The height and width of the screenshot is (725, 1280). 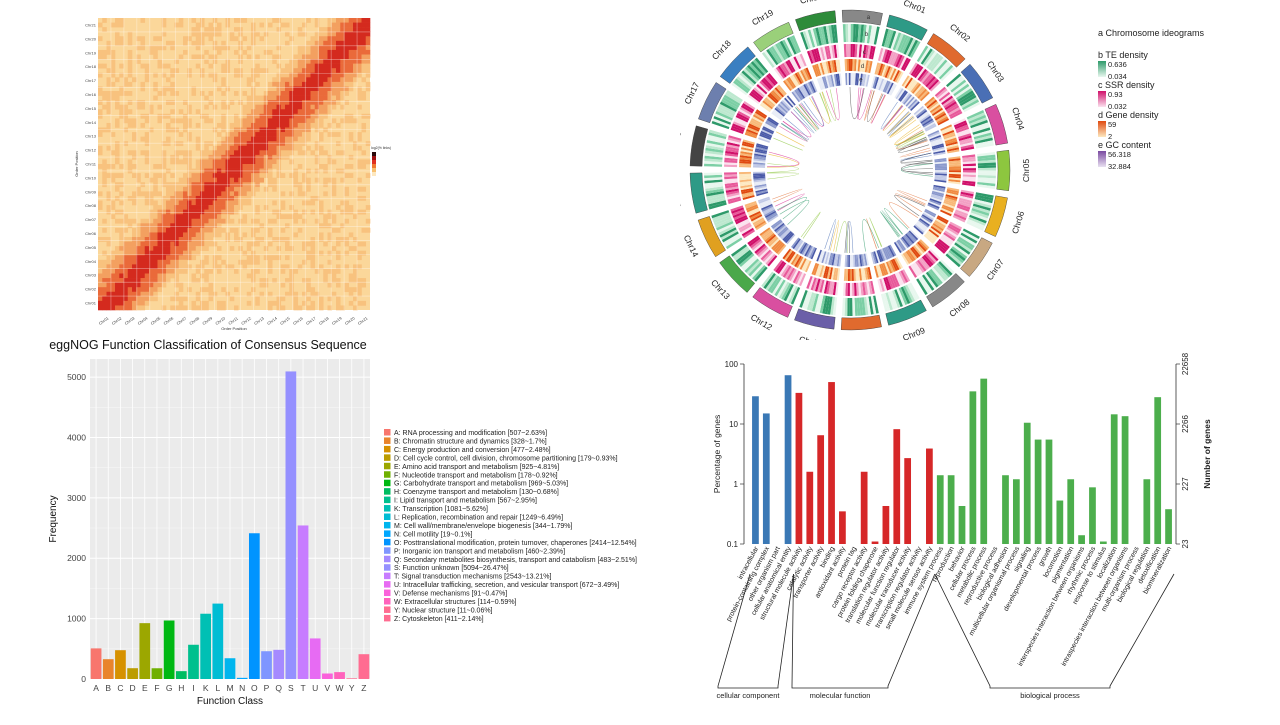 I want to click on go-y-axis-label: Percentage of genes, so click(x=717, y=454).